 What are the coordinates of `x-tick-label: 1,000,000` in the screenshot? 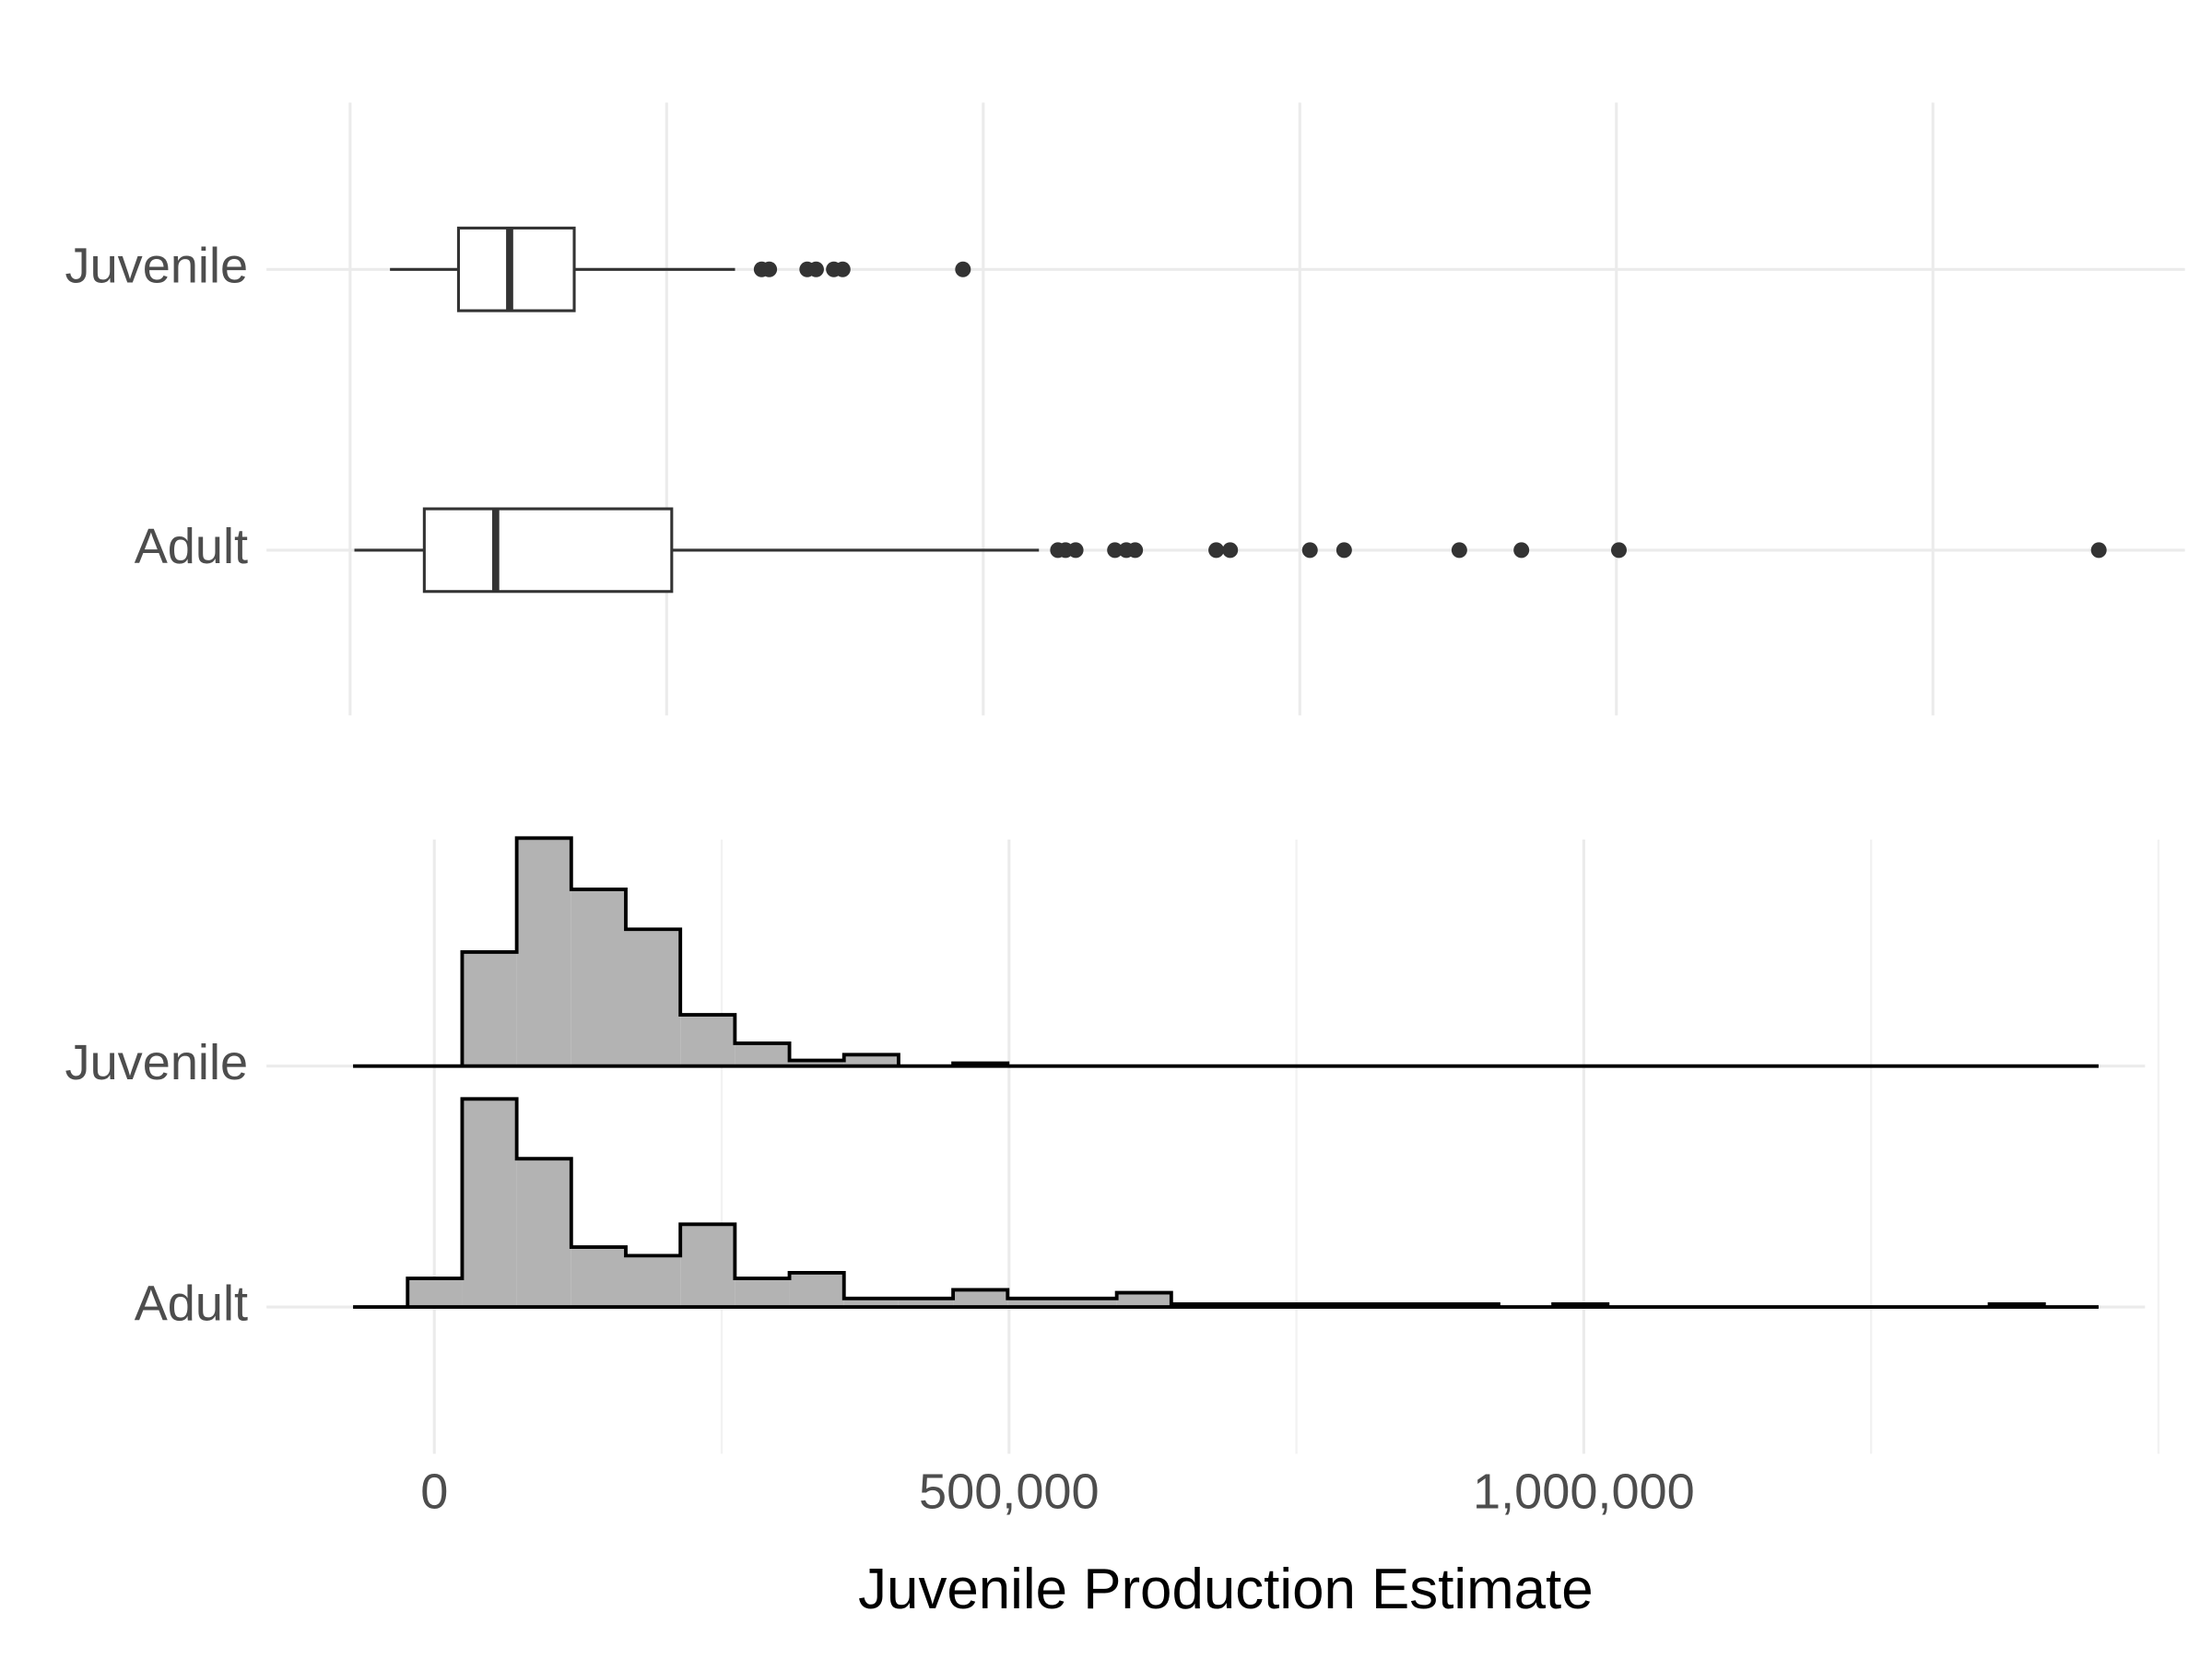 It's located at (1584, 1491).